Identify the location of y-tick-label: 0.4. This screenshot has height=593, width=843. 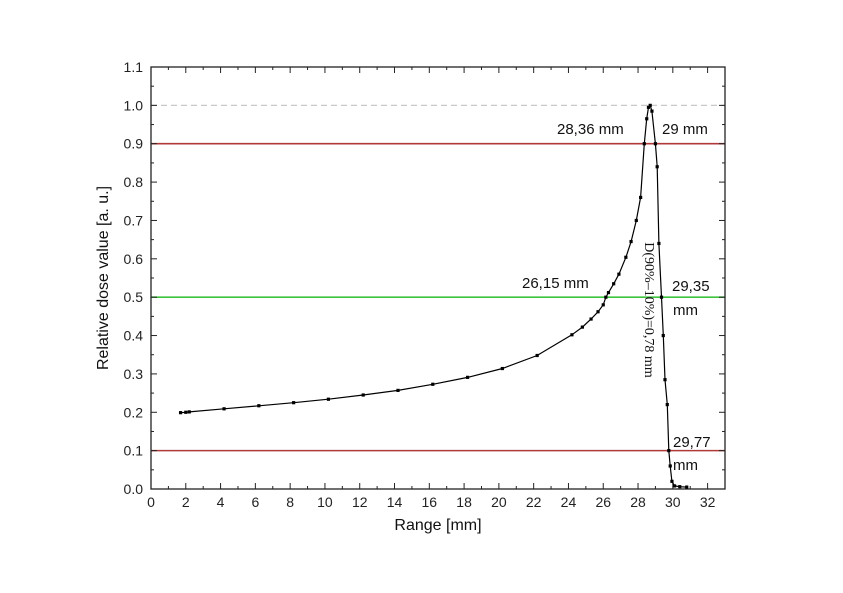
(134, 336).